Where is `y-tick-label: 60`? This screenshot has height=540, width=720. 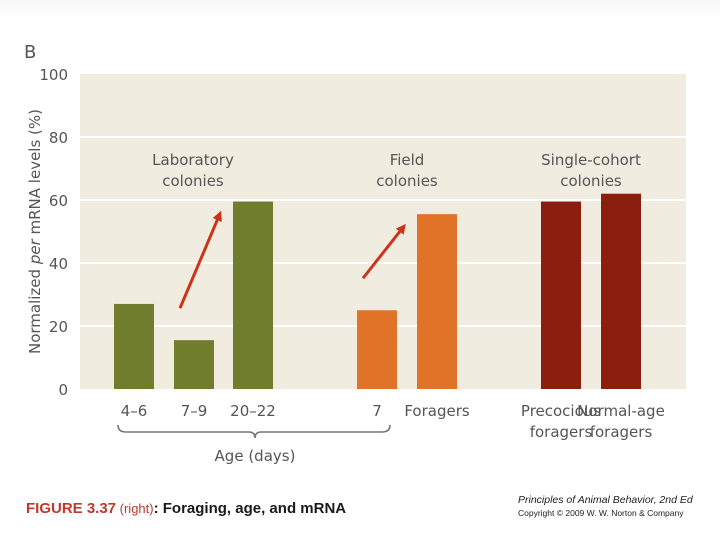
y-tick-label: 60 is located at coordinates (58, 201).